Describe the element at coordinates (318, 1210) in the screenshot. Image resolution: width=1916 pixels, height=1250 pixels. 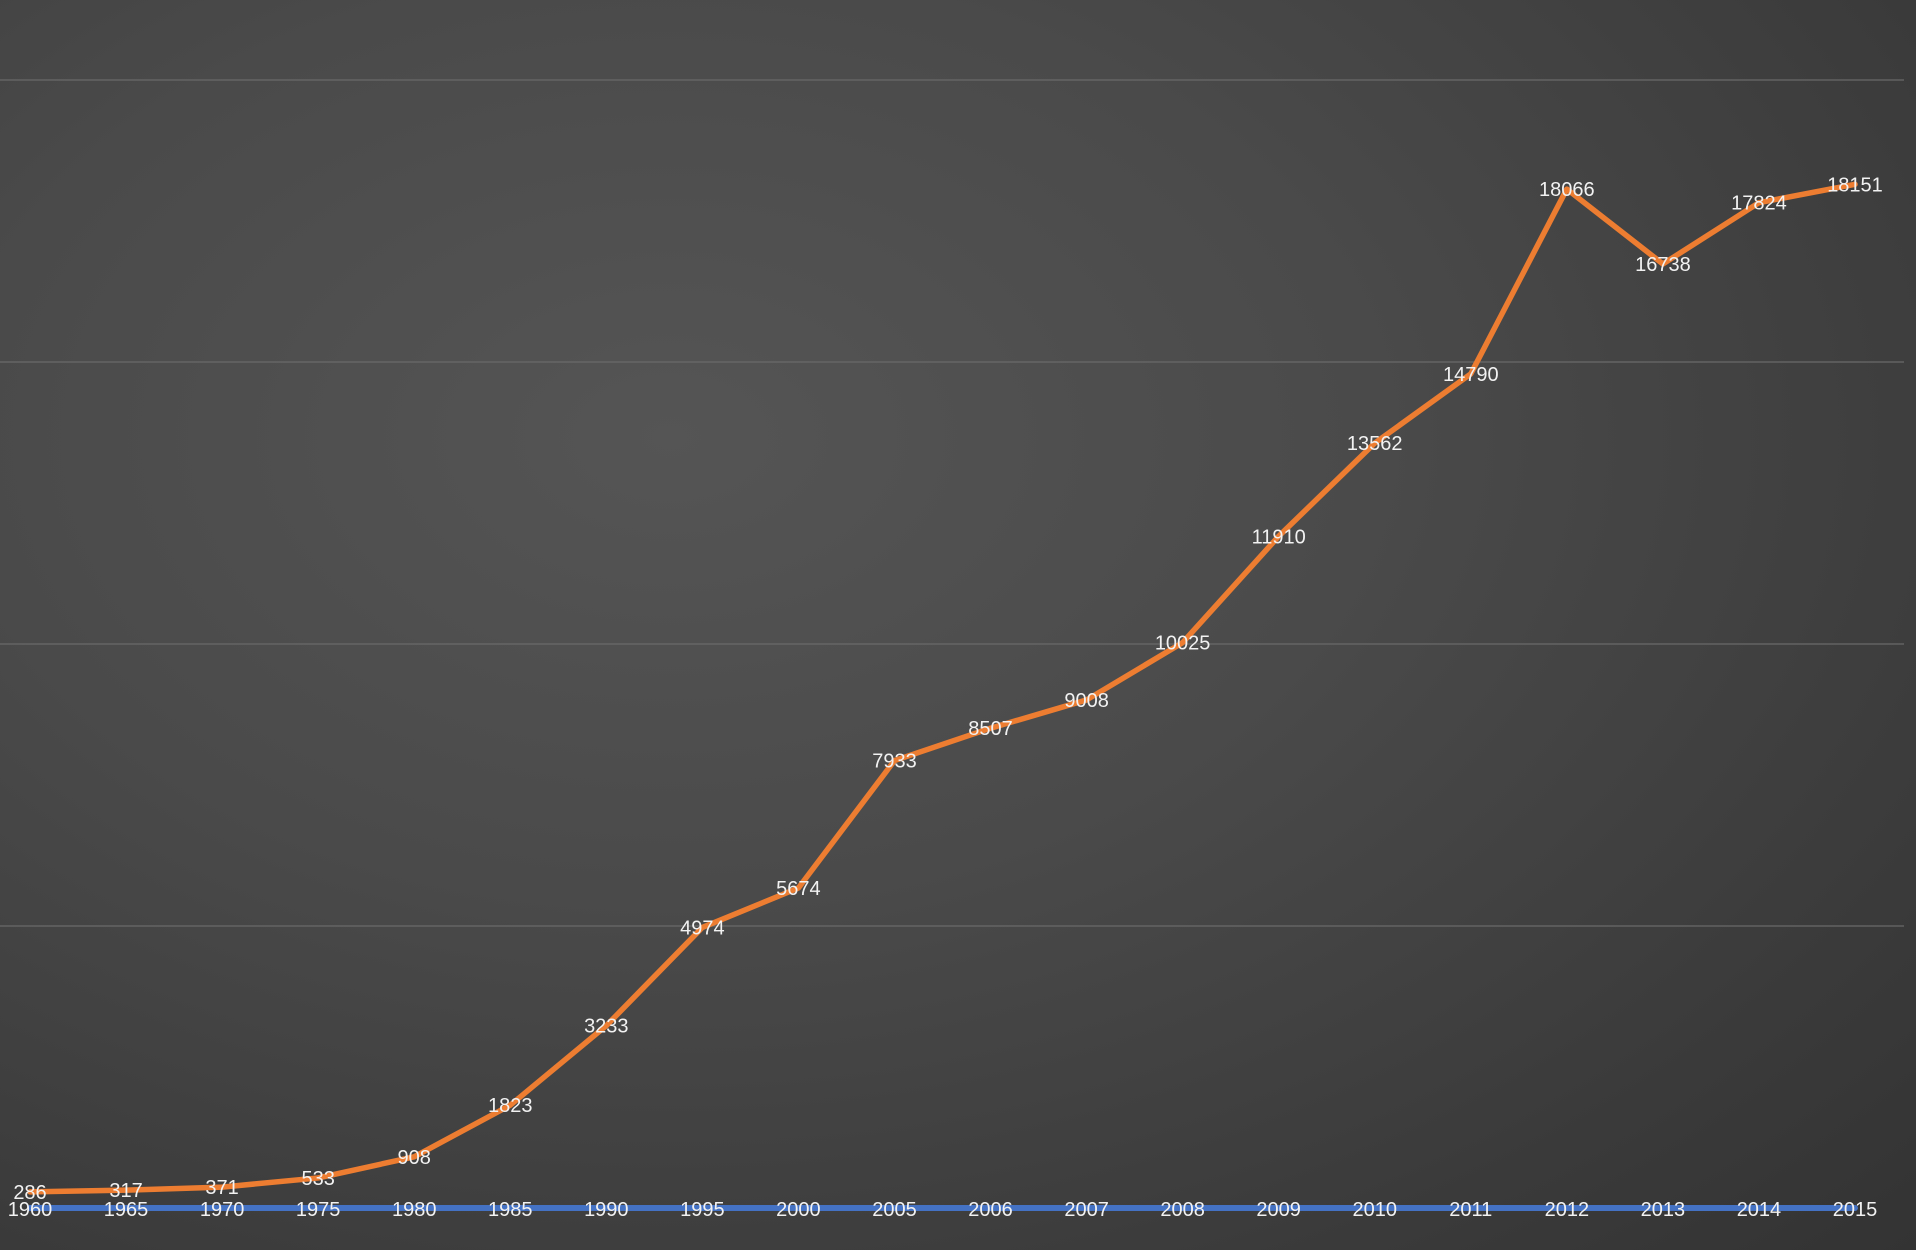
I see `x-tick-label: 1975` at that location.